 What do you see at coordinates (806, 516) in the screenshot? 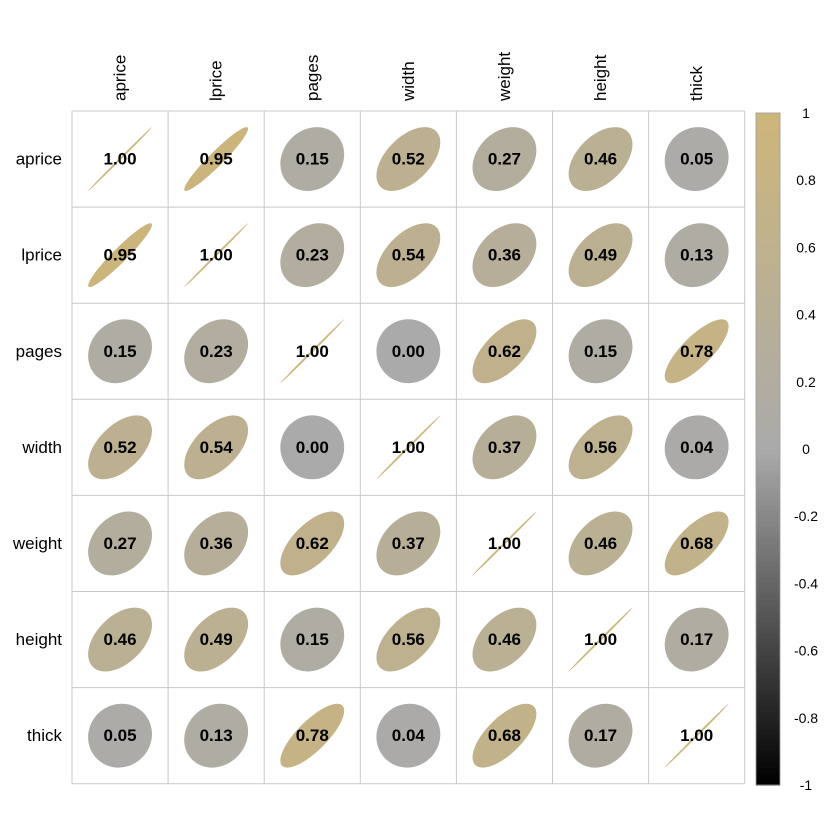
I see `colorbar-tick-label: -0.2` at bounding box center [806, 516].